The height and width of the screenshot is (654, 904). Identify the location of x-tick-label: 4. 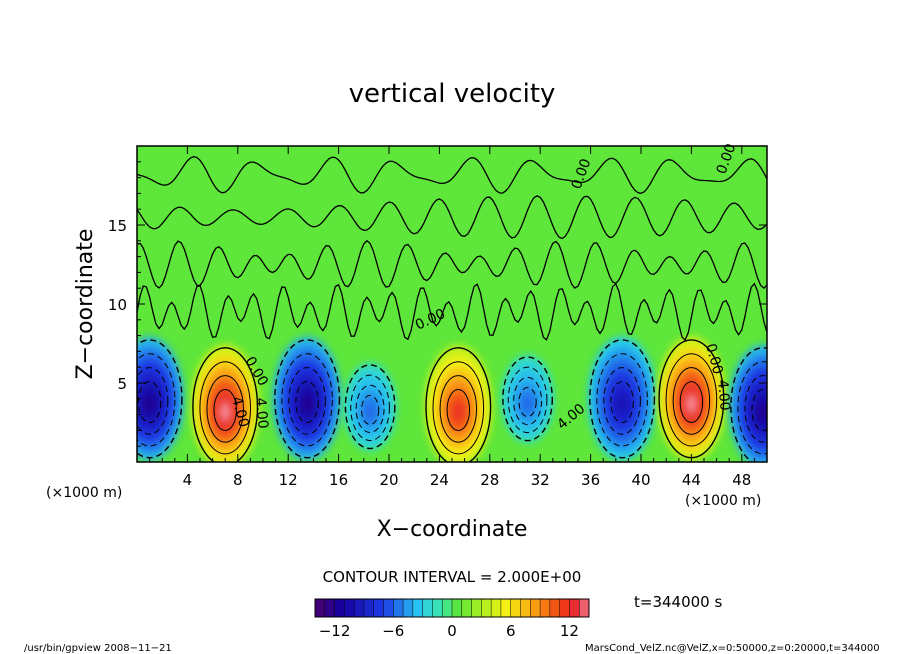
(188, 480).